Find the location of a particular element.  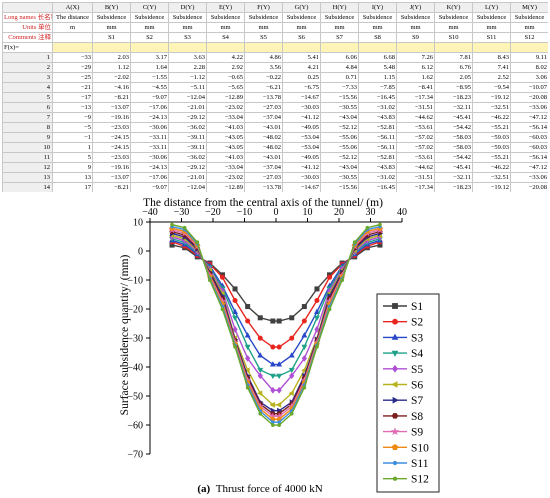

data-cell: −9.54 is located at coordinates (491, 87).